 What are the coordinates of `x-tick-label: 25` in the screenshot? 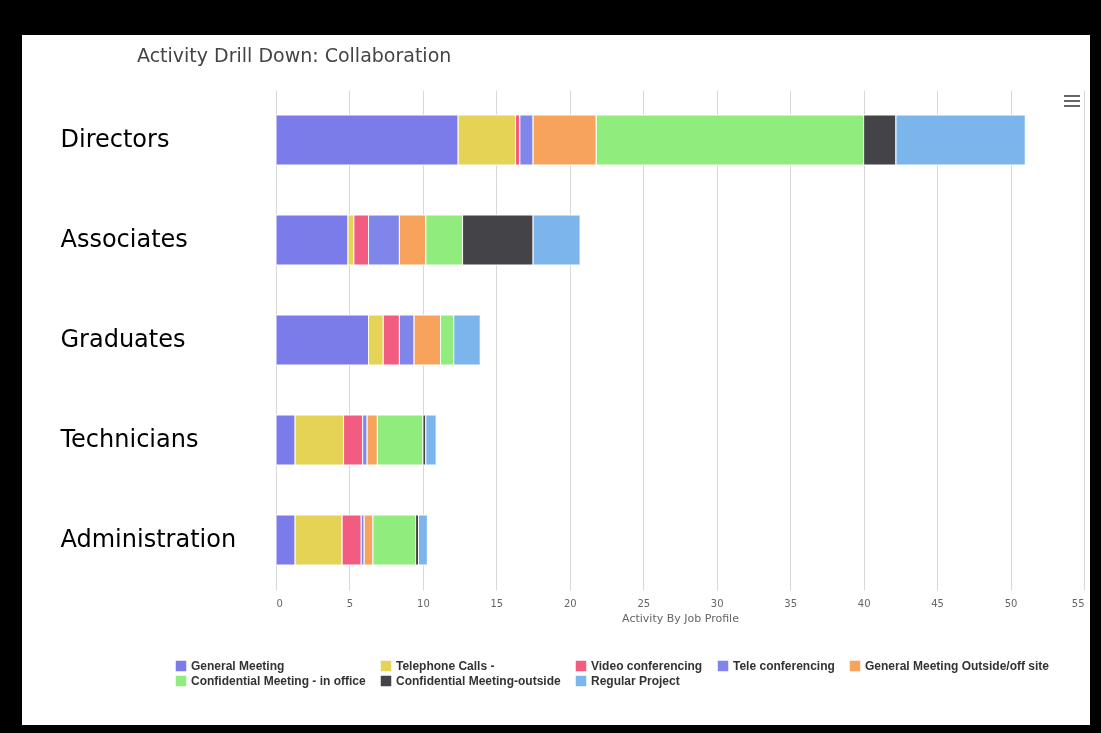 It's located at (644, 603).